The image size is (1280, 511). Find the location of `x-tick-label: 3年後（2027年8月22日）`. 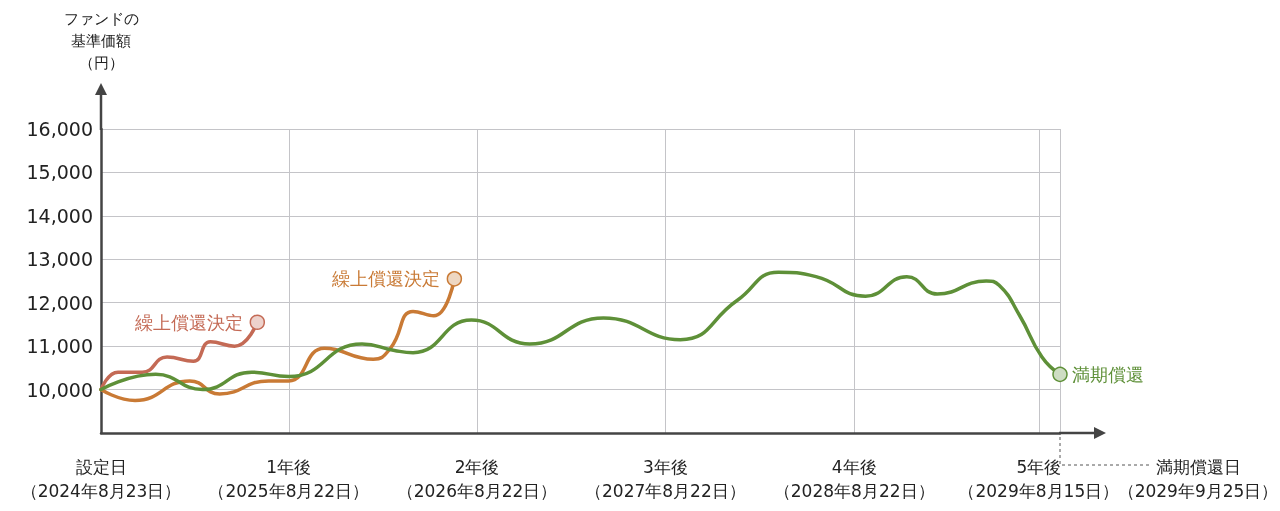

x-tick-label: 3年後（2027年8月22日） is located at coordinates (665, 479).